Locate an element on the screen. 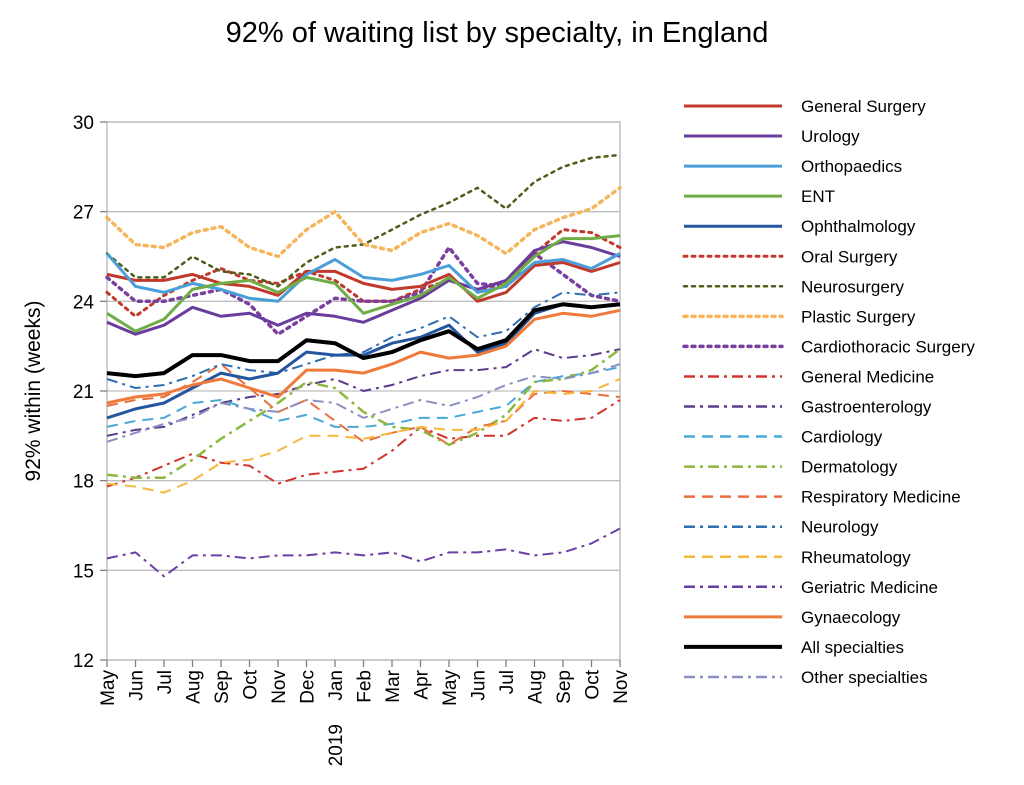  legend-label: All specialties is located at coordinates (852, 647).